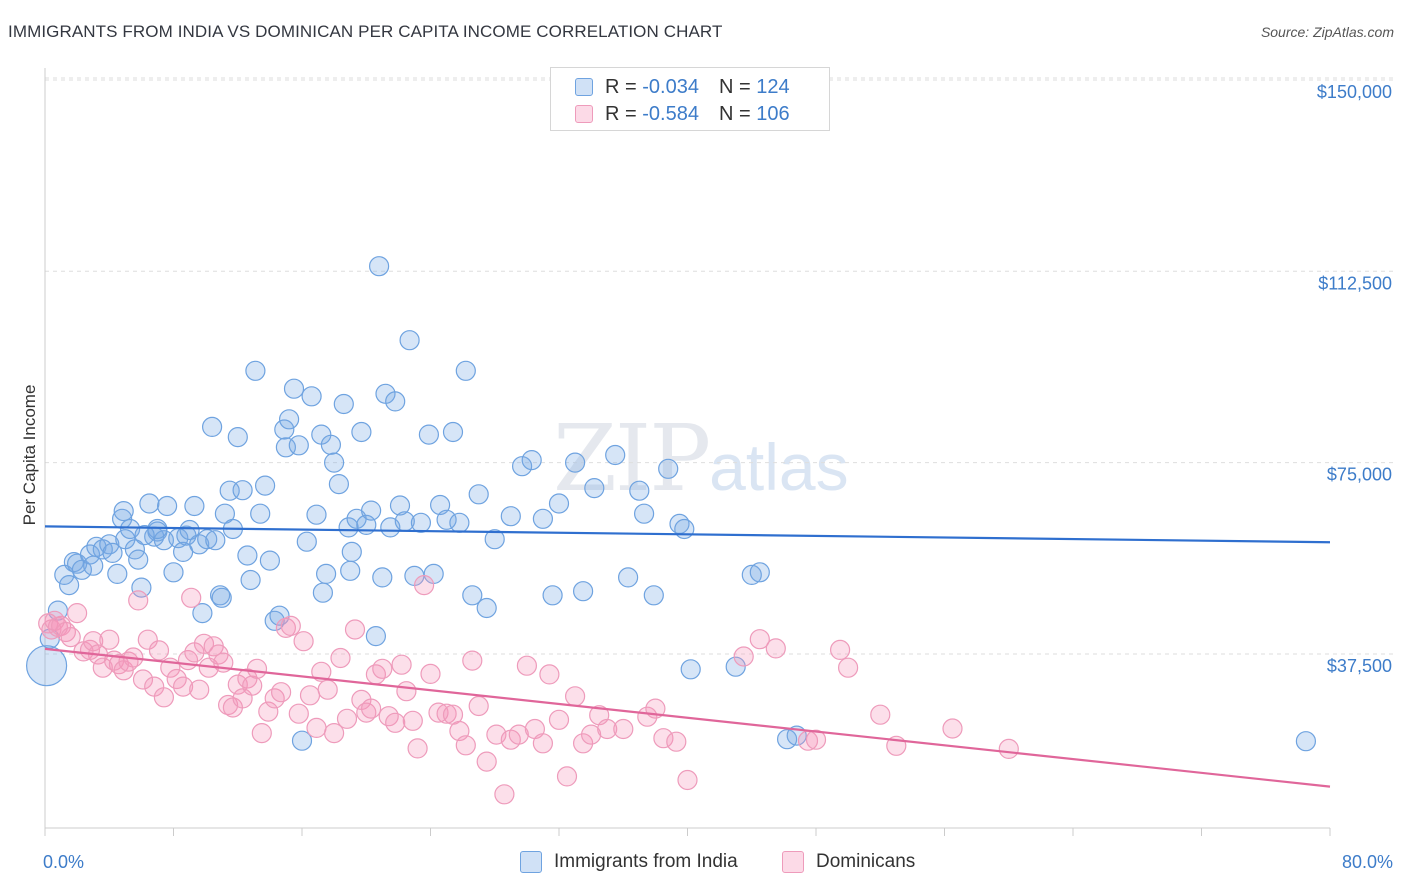  What do you see at coordinates (1367, 862) in the screenshot?
I see `x-tick-label: 80.0%` at bounding box center [1367, 862].